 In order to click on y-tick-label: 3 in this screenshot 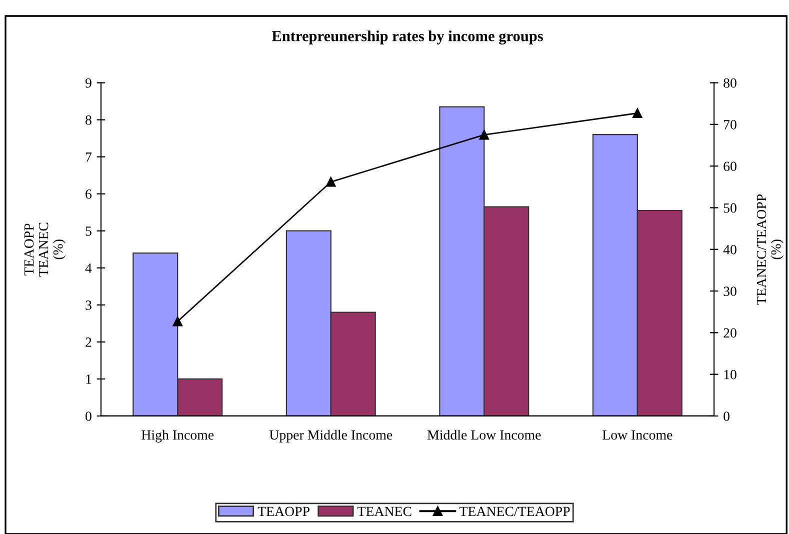, I will do `click(89, 305)`.